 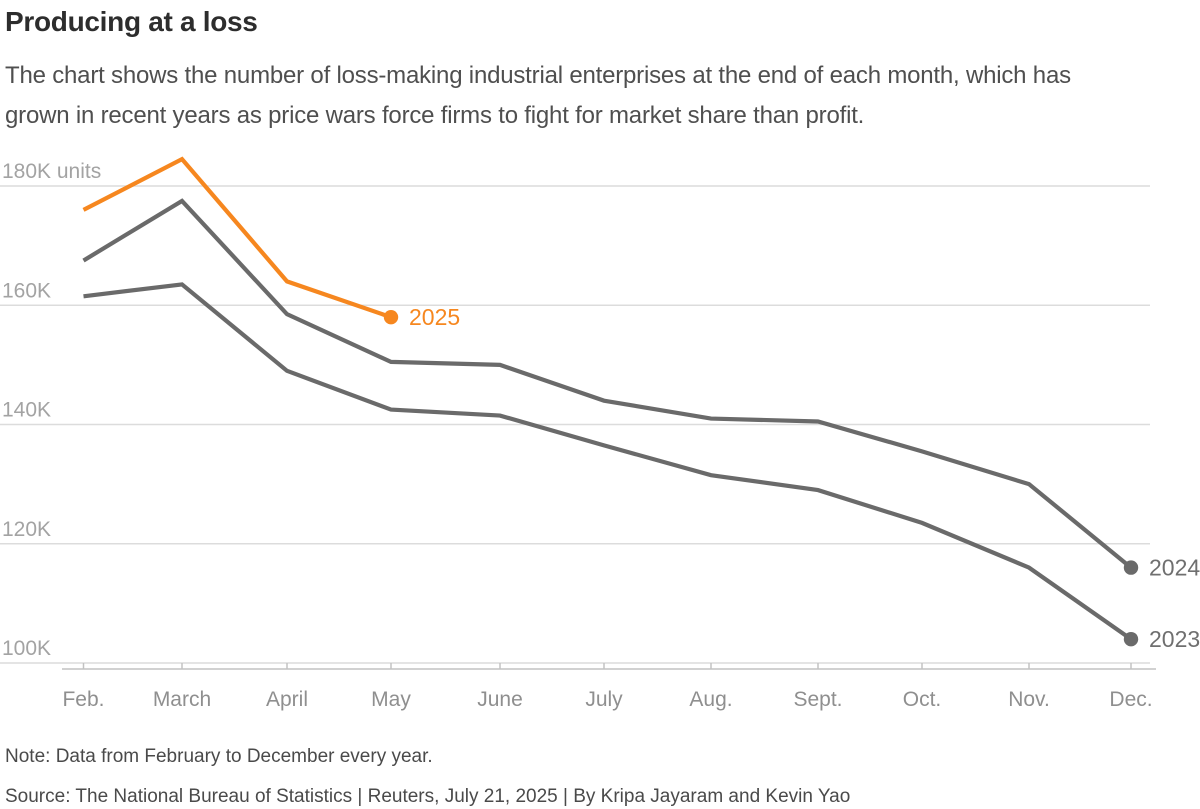 What do you see at coordinates (287, 699) in the screenshot?
I see `x-axis-label: April` at bounding box center [287, 699].